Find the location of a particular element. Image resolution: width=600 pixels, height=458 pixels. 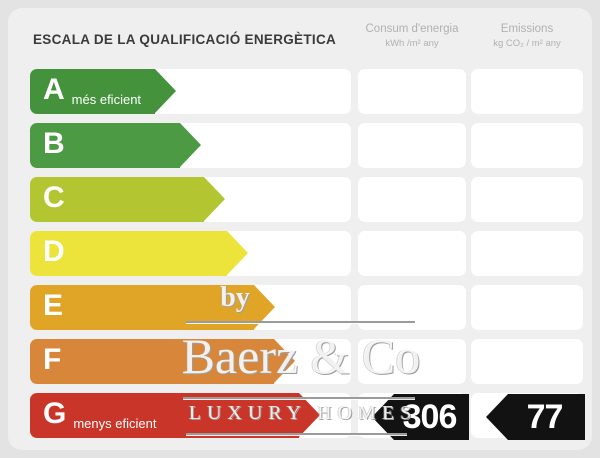

scale-row-F: F is located at coordinates (300, 361).